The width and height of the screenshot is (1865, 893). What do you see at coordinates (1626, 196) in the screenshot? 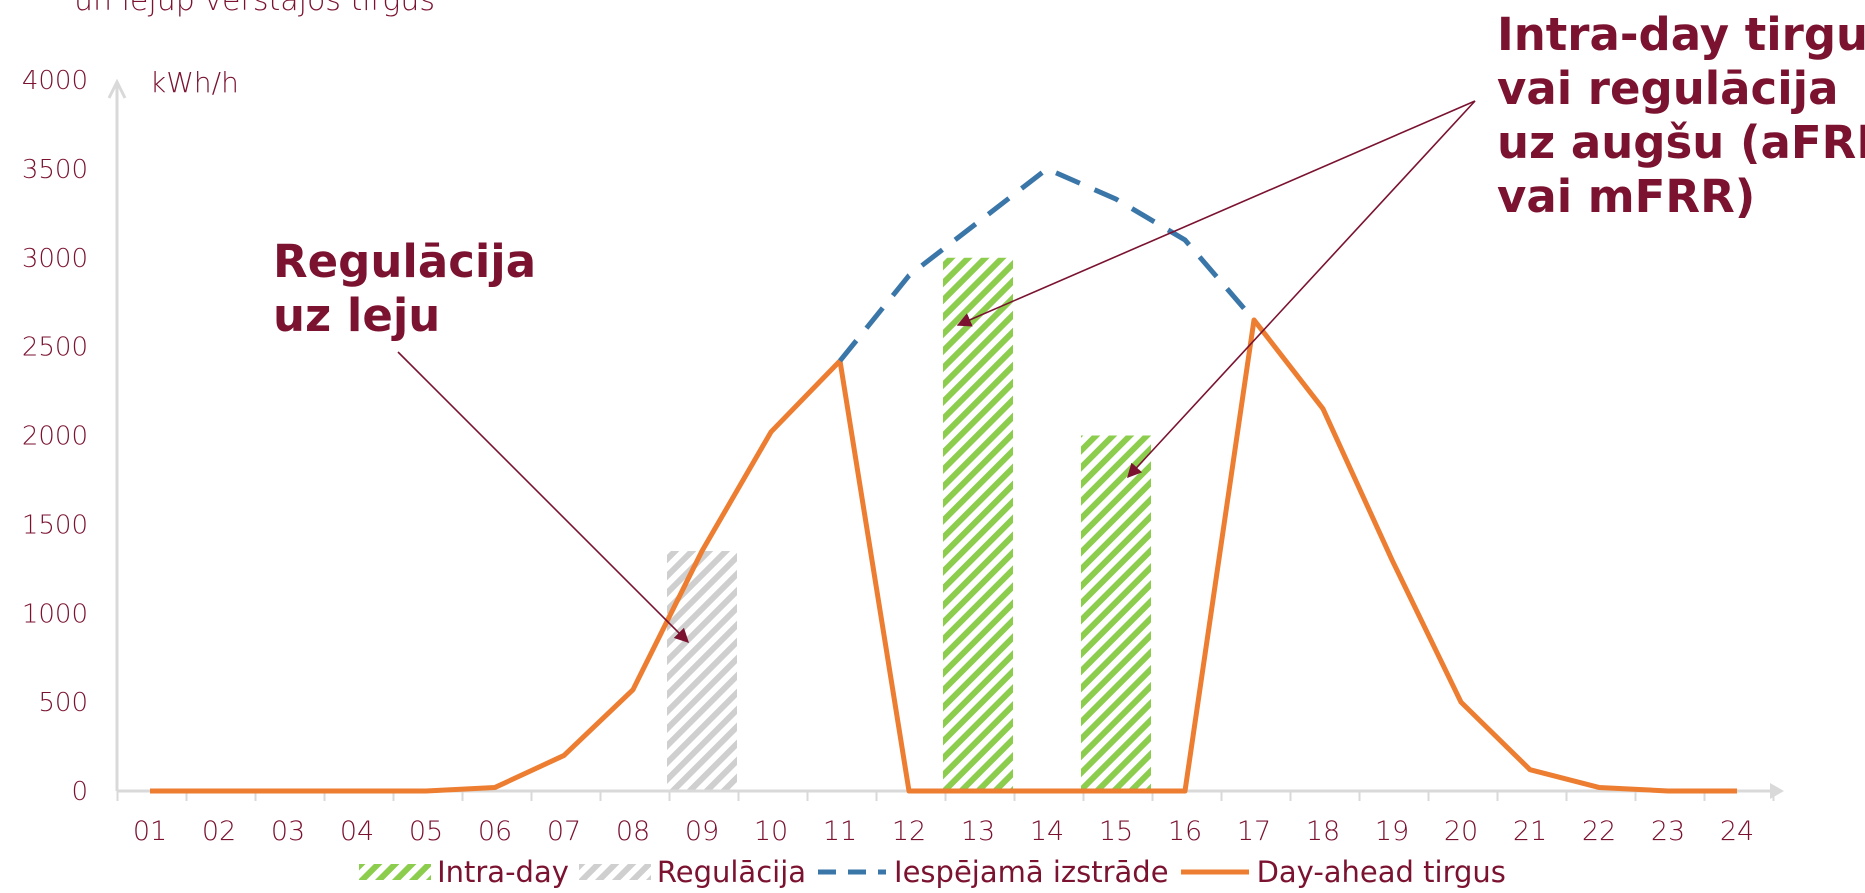
I see `callout-right-line-4: vai mFRR)` at bounding box center [1626, 196].